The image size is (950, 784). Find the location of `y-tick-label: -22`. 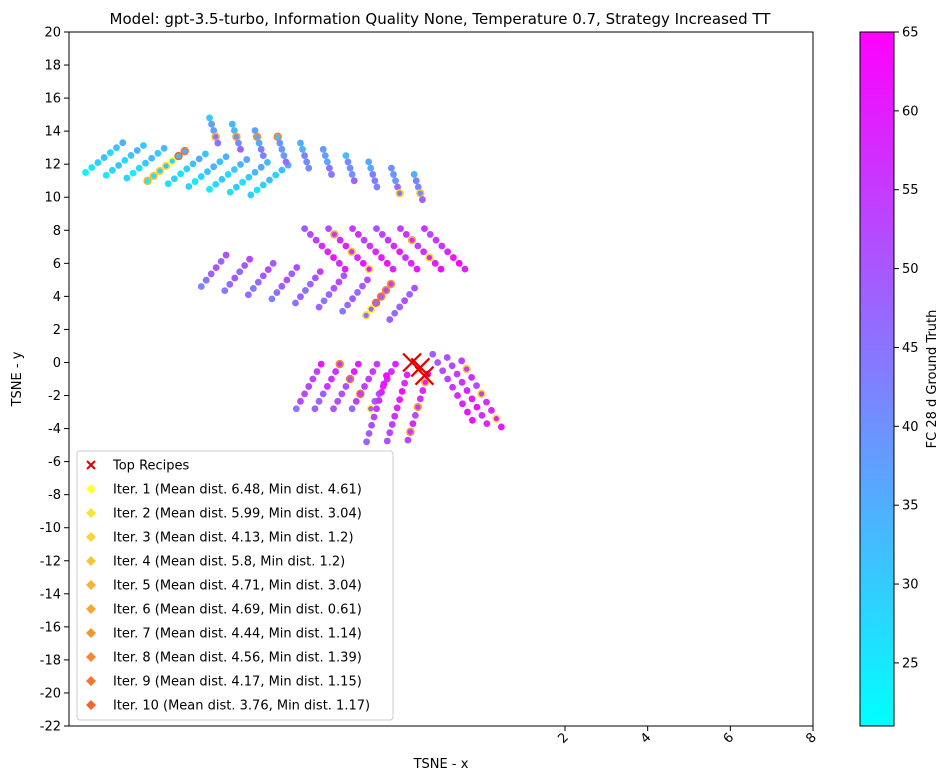

y-tick-label: -22 is located at coordinates (50, 727).